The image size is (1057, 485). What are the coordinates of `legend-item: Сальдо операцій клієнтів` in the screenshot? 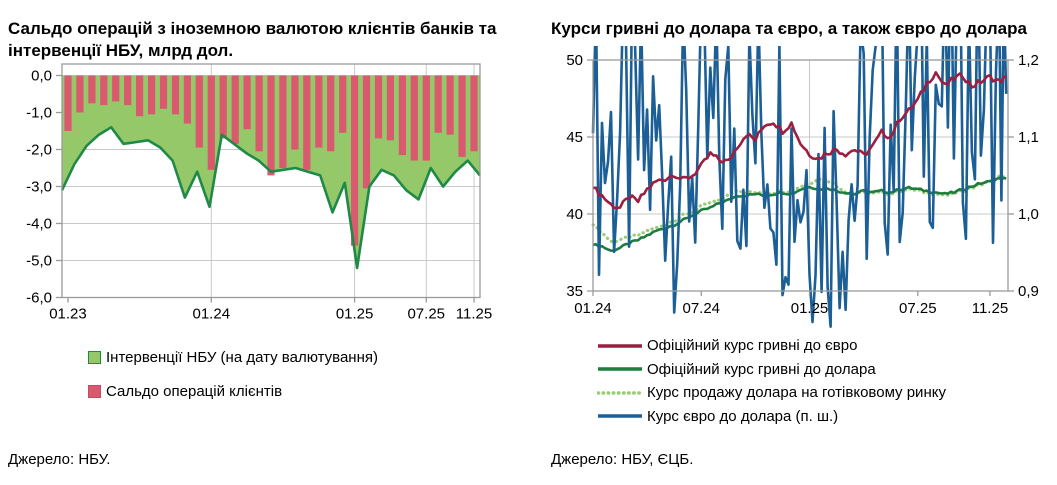 It's located at (308, 391).